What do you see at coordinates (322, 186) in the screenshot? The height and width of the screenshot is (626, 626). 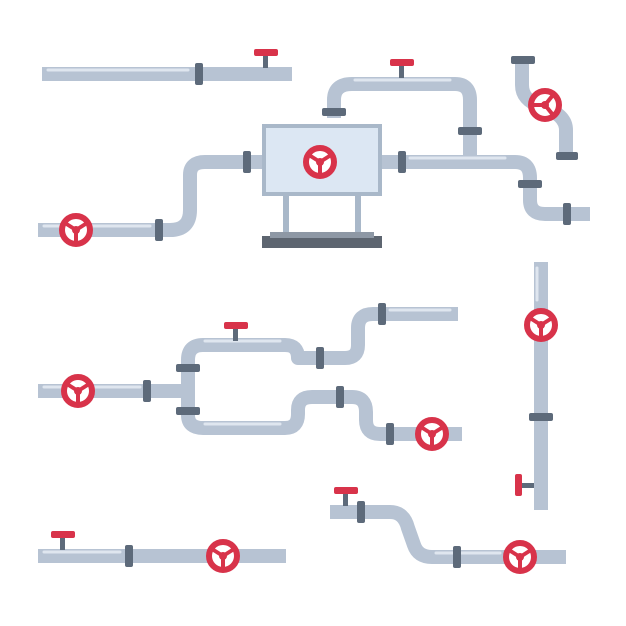 I see `tank-icon` at bounding box center [322, 186].